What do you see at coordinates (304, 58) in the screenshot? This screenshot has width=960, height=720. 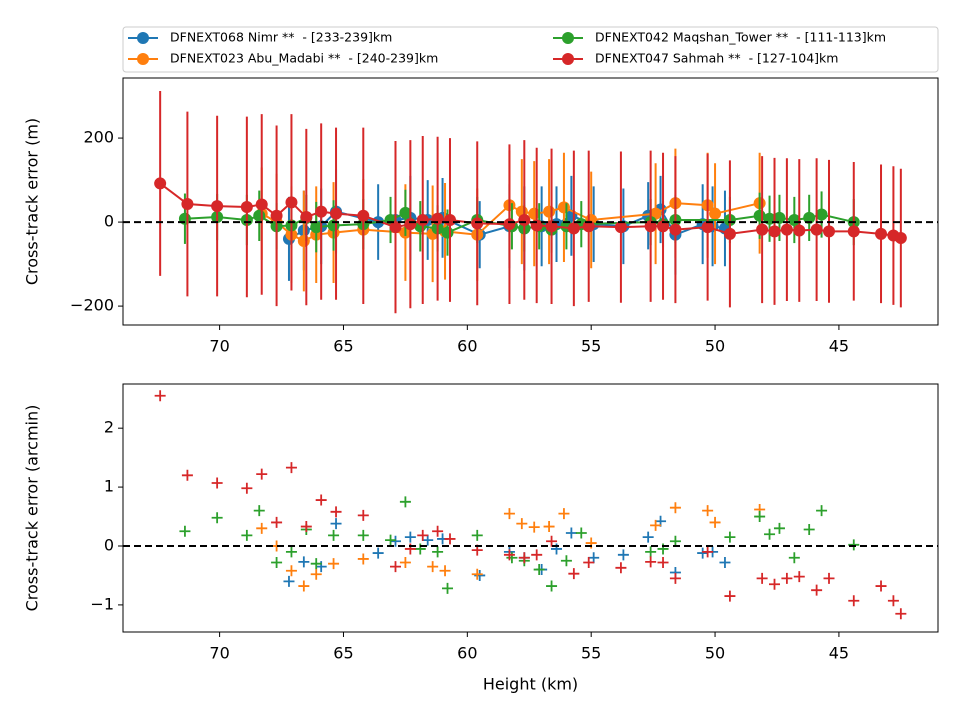 I see `legend-label: DFNEXT023 Abu_Madabi ** - [240-239]km` at bounding box center [304, 58].